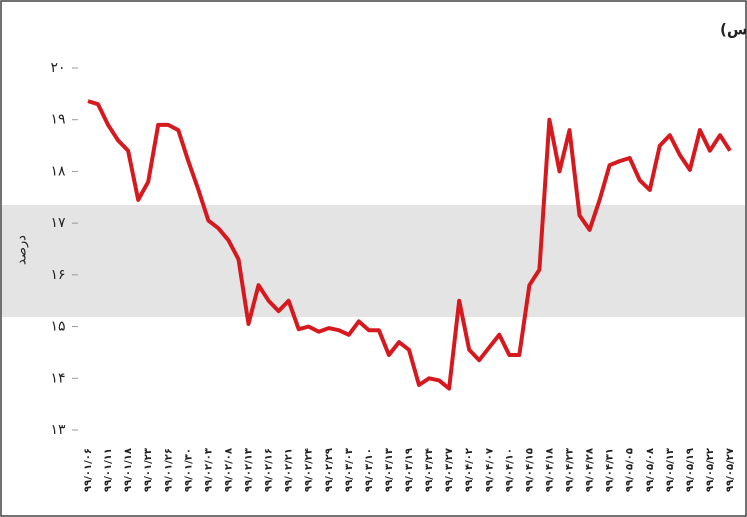 This screenshot has width=747, height=517. Describe the element at coordinates (128, 470) in the screenshot. I see `x-tick-label: ۹۹/۰۱/۱۸` at that location.